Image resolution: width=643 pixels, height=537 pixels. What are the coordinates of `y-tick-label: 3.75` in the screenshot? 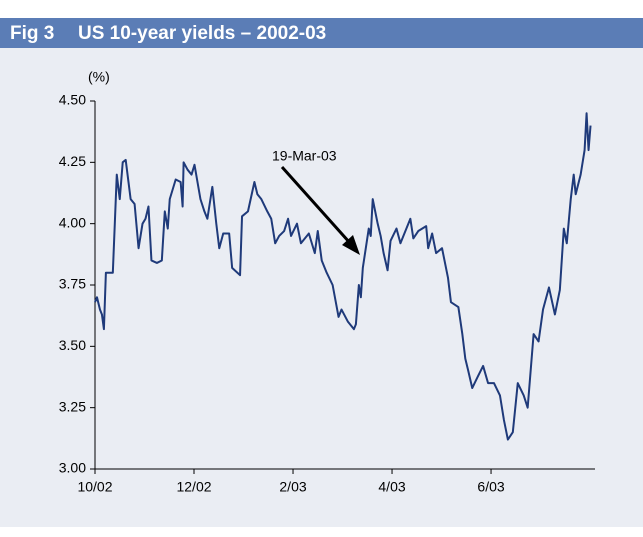 It's located at (72, 284).